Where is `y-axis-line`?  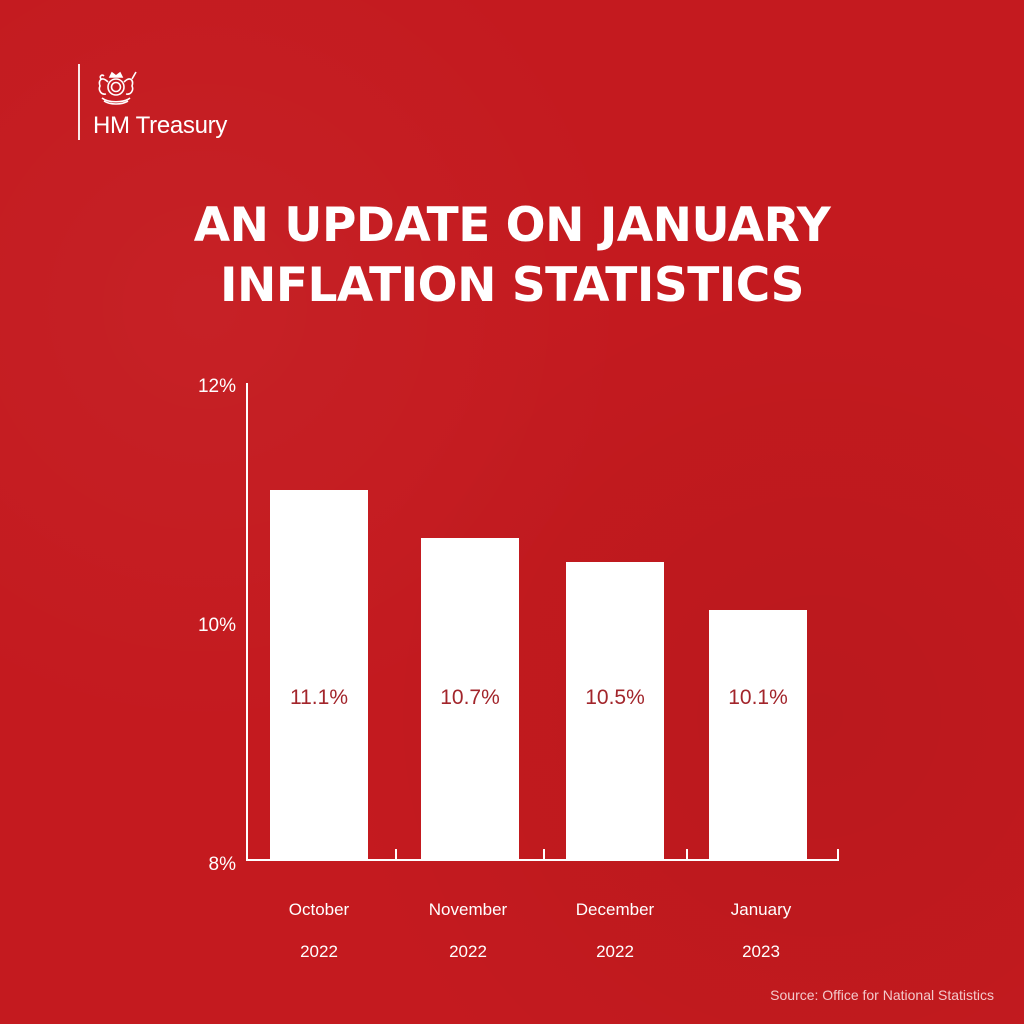
y-axis-line is located at coordinates (247, 622).